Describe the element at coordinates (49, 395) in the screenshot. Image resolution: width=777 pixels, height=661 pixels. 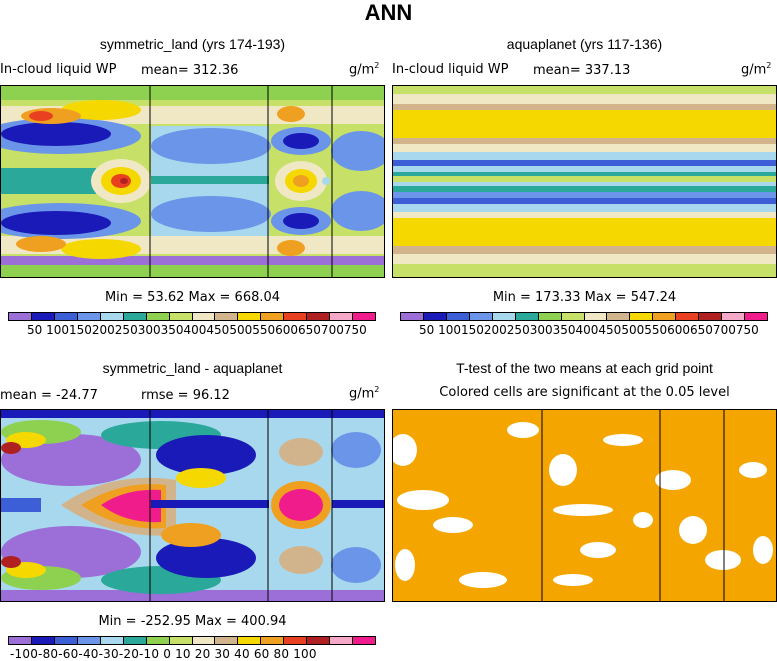
I see `panel3-mean: mean = -24.77` at that location.